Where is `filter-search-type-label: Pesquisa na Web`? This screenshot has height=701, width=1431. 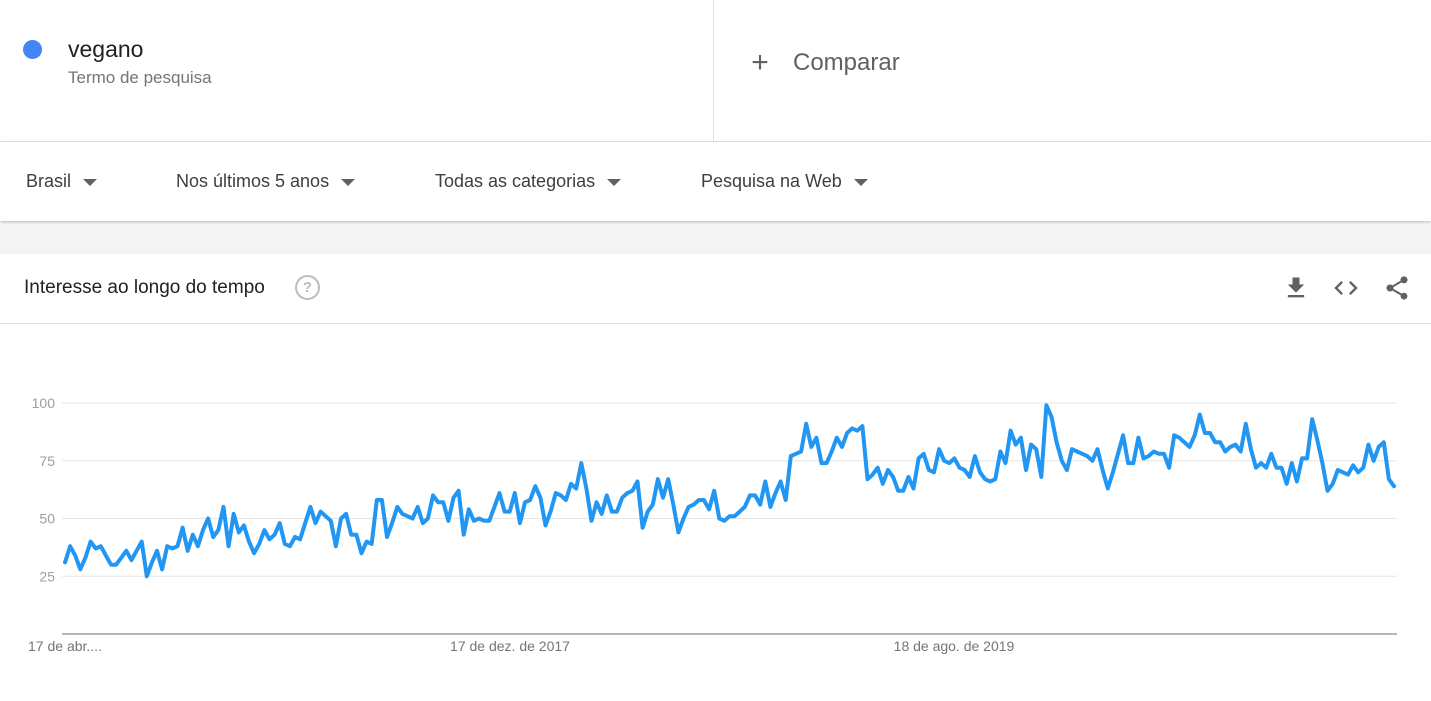 filter-search-type-label: Pesquisa na Web is located at coordinates (771, 181).